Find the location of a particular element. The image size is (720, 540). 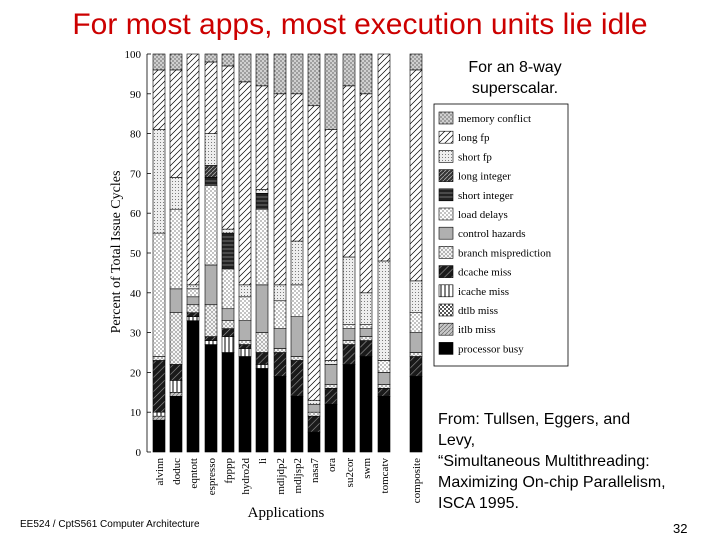

legend-item-dcache-miss: dcache miss is located at coordinates (474, 272).